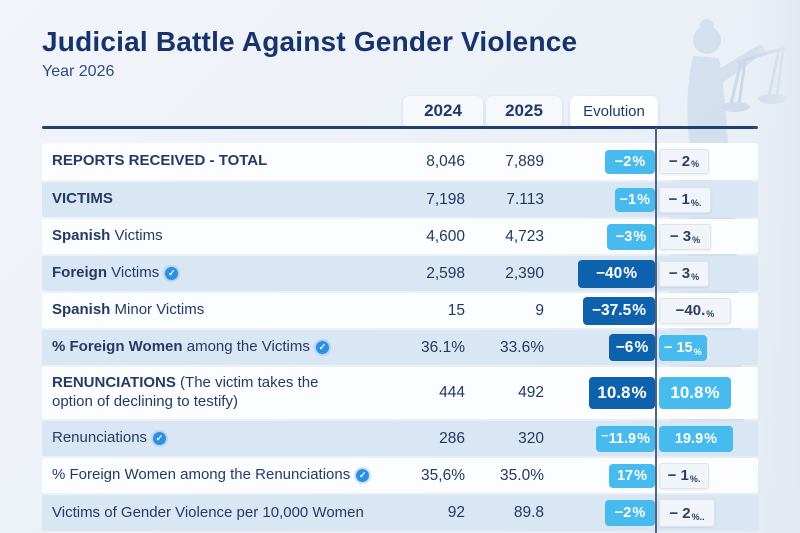 This screenshot has height=533, width=800. I want to click on evolution-badge-primary: −40%, so click(616, 273).